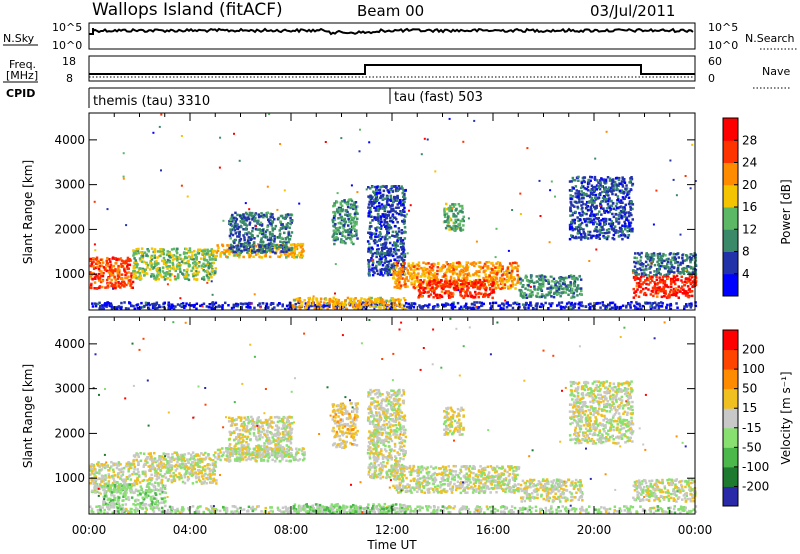  Describe the element at coordinates (187, 10) in the screenshot. I see `site-title: Wallops Island (fitACF)` at that location.